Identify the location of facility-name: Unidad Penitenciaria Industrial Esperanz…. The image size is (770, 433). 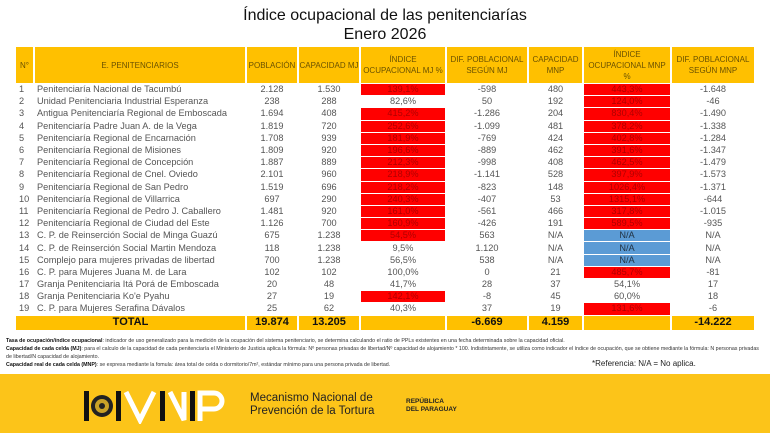
(123, 101).